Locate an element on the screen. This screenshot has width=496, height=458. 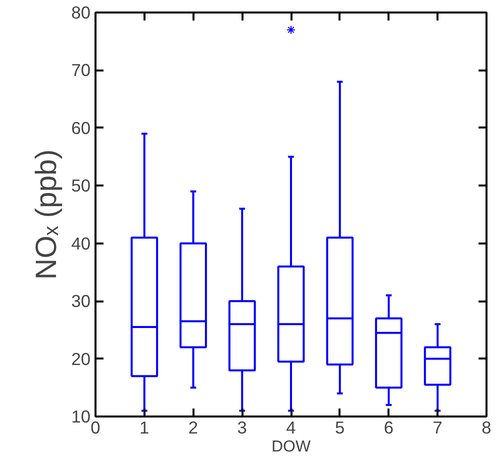
y-tick-label: 50 is located at coordinates (81, 186).